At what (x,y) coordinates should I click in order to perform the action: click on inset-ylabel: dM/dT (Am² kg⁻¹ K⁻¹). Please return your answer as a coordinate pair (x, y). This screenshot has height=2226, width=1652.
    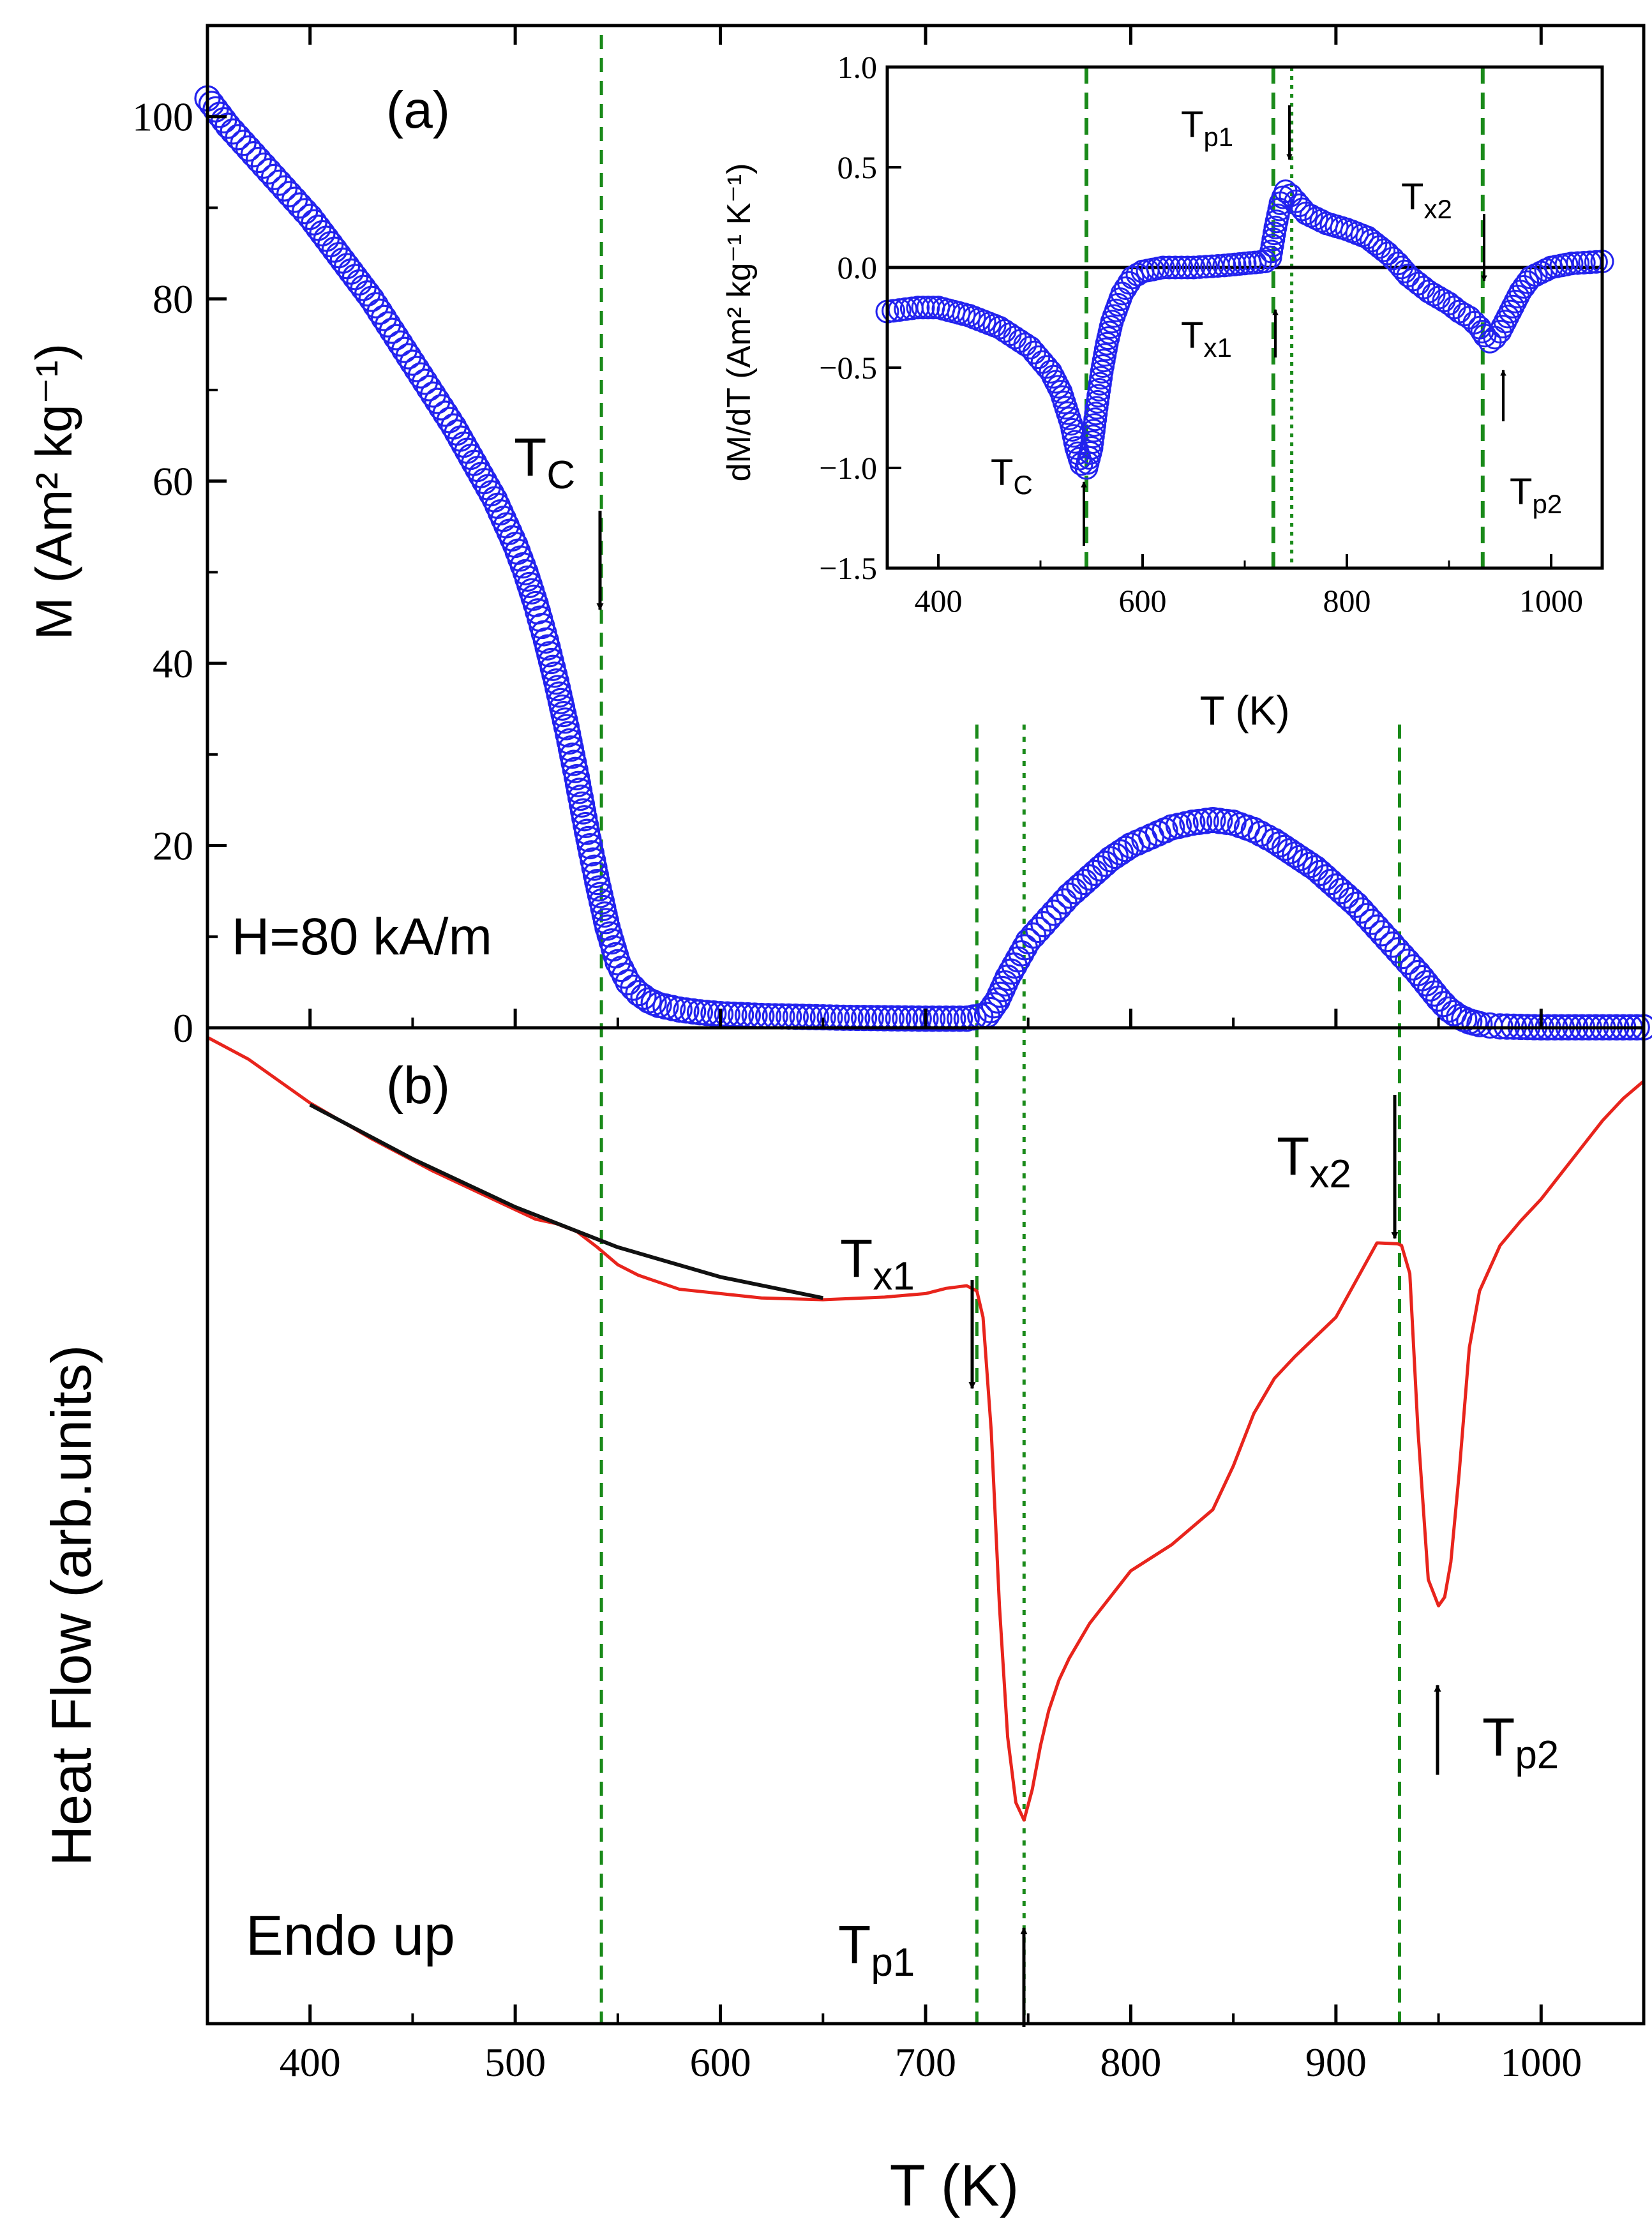
    Looking at the image, I should click on (739, 322).